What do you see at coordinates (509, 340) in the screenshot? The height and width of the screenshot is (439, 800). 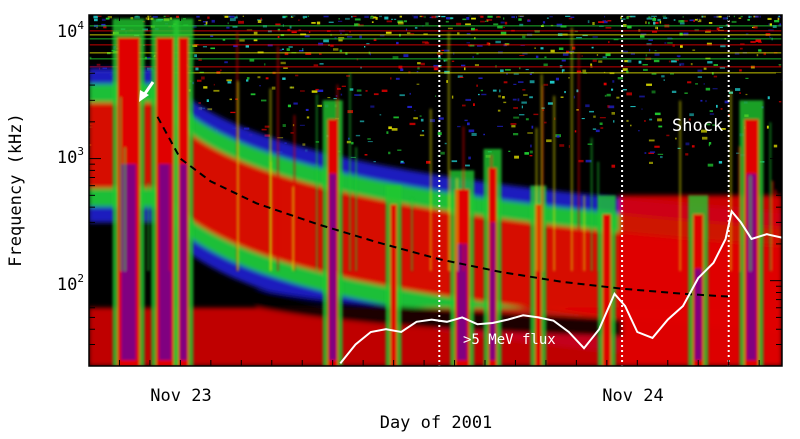 I see `flux-label: >5 MeV flux` at bounding box center [509, 340].